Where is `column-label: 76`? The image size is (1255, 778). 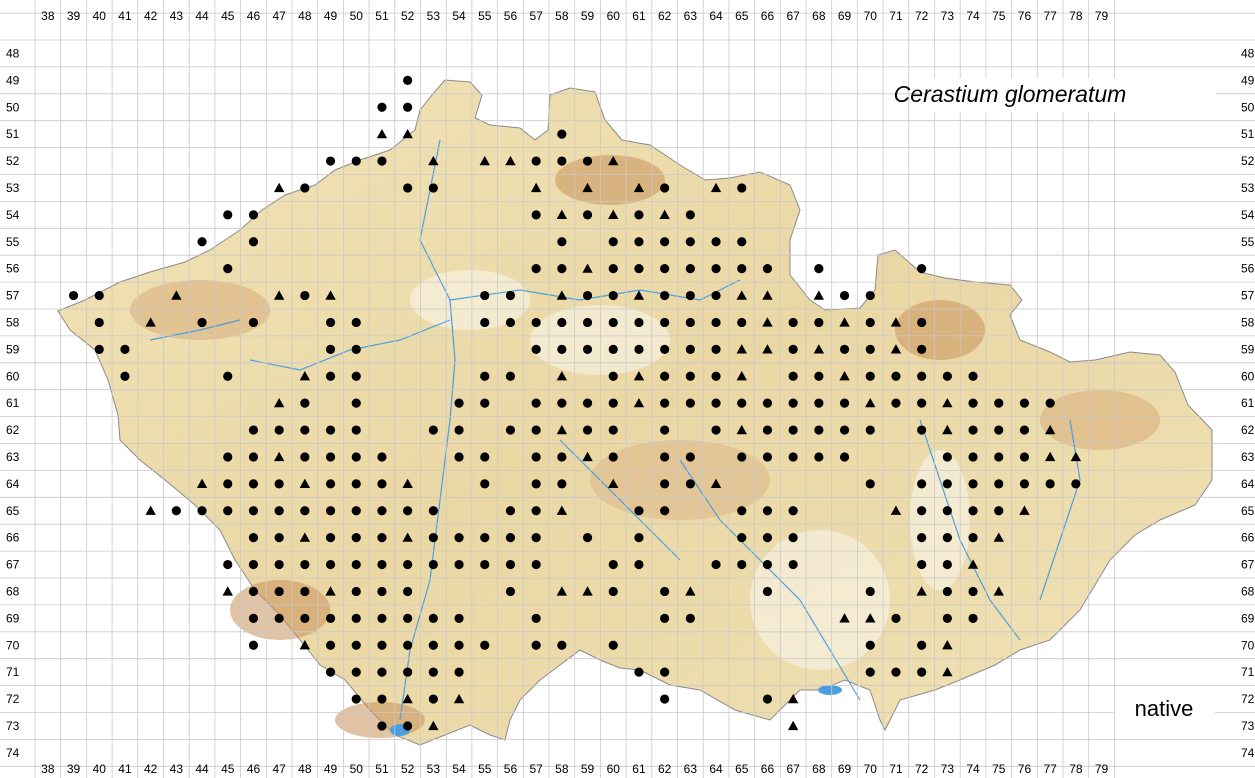 column-label: 76 is located at coordinates (1025, 16).